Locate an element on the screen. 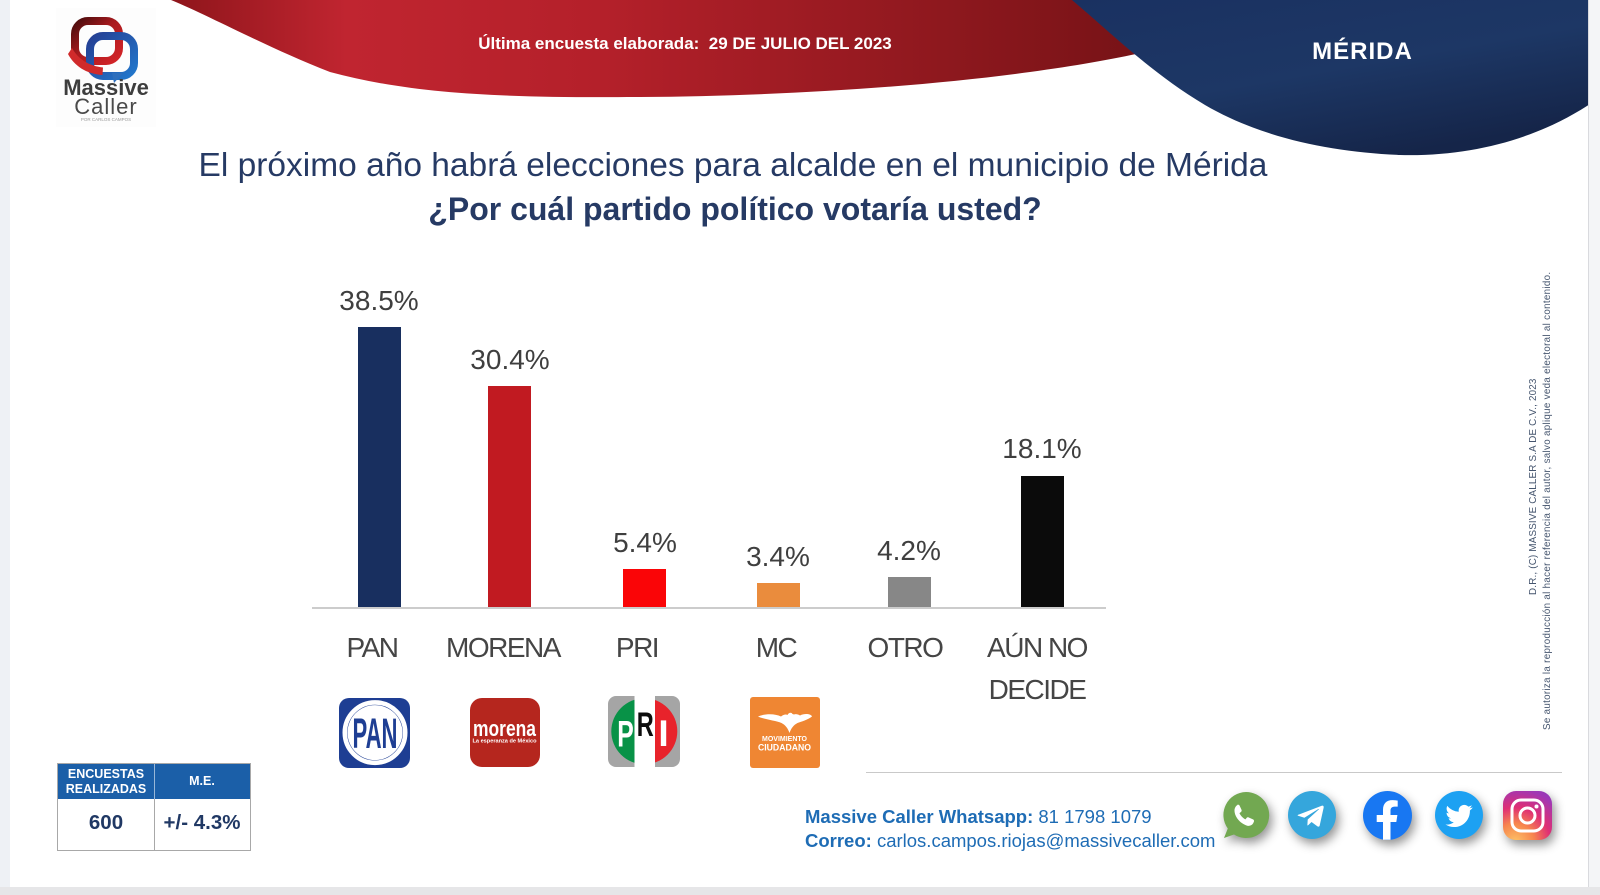 The width and height of the screenshot is (1600, 895). svg-text: MOVIMIENTO is located at coordinates (784, 738).